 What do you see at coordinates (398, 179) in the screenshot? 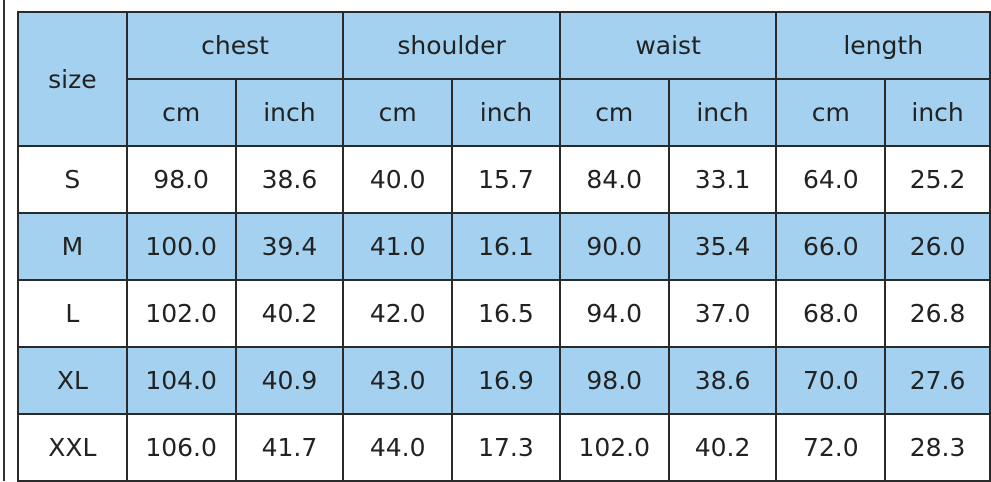
I see `value-cell: 40.0` at bounding box center [398, 179].